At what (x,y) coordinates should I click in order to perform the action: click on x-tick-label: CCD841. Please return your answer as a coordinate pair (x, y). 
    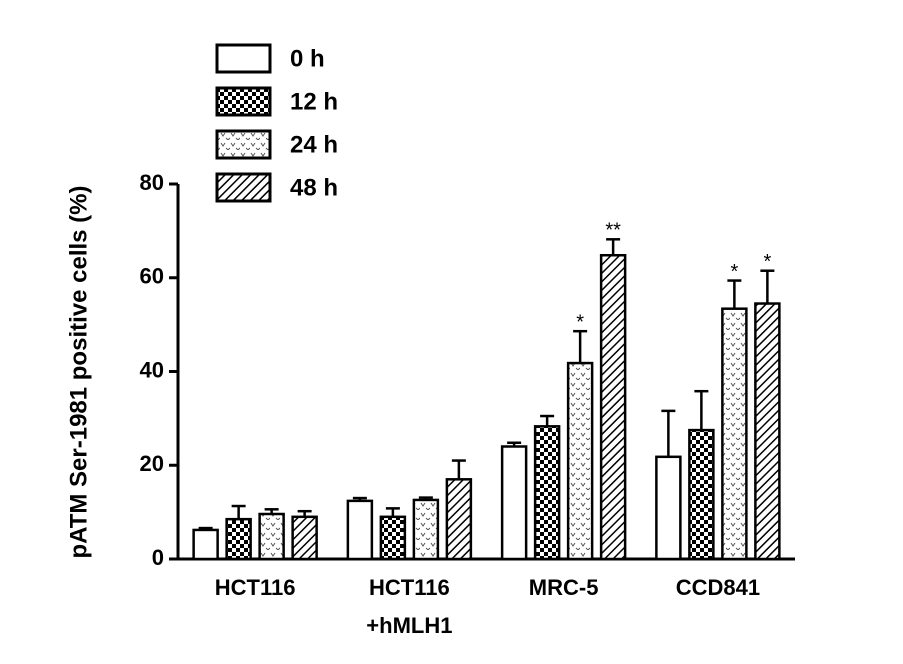
    Looking at the image, I should click on (718, 587).